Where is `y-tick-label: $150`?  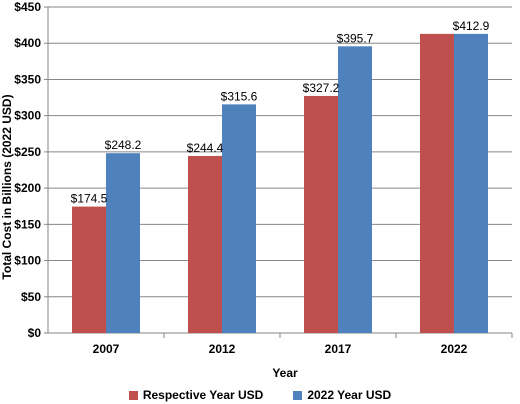 y-tick-label: $150 is located at coordinates (27, 224).